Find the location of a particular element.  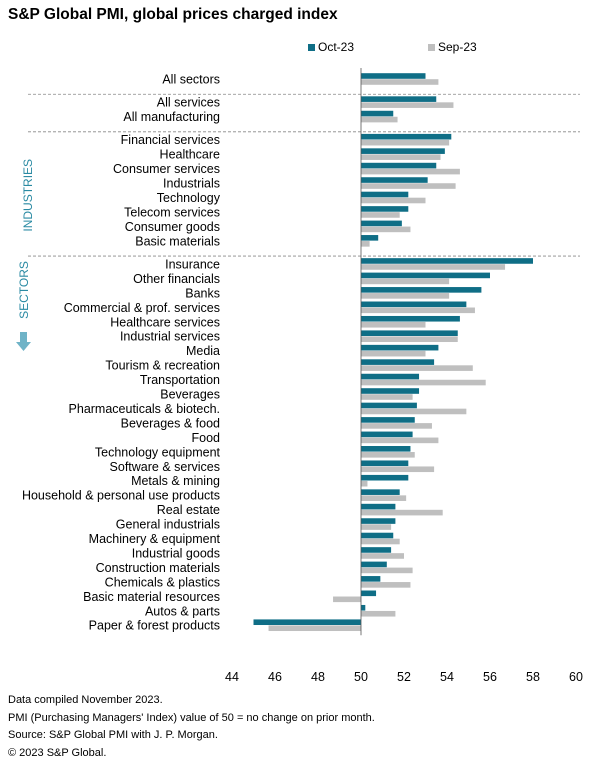

bar-oct-23-real-estate is located at coordinates (378, 506).